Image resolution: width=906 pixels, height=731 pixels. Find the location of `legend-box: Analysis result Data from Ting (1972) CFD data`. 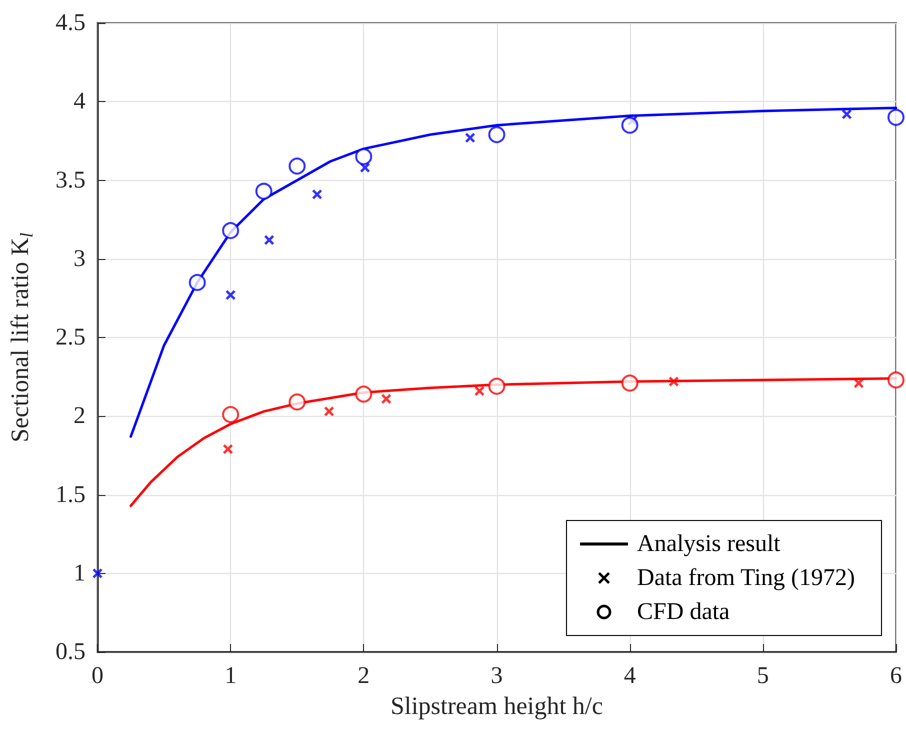

legend-box: Analysis result Data from Ting (1972) CFD data is located at coordinates (724, 578).